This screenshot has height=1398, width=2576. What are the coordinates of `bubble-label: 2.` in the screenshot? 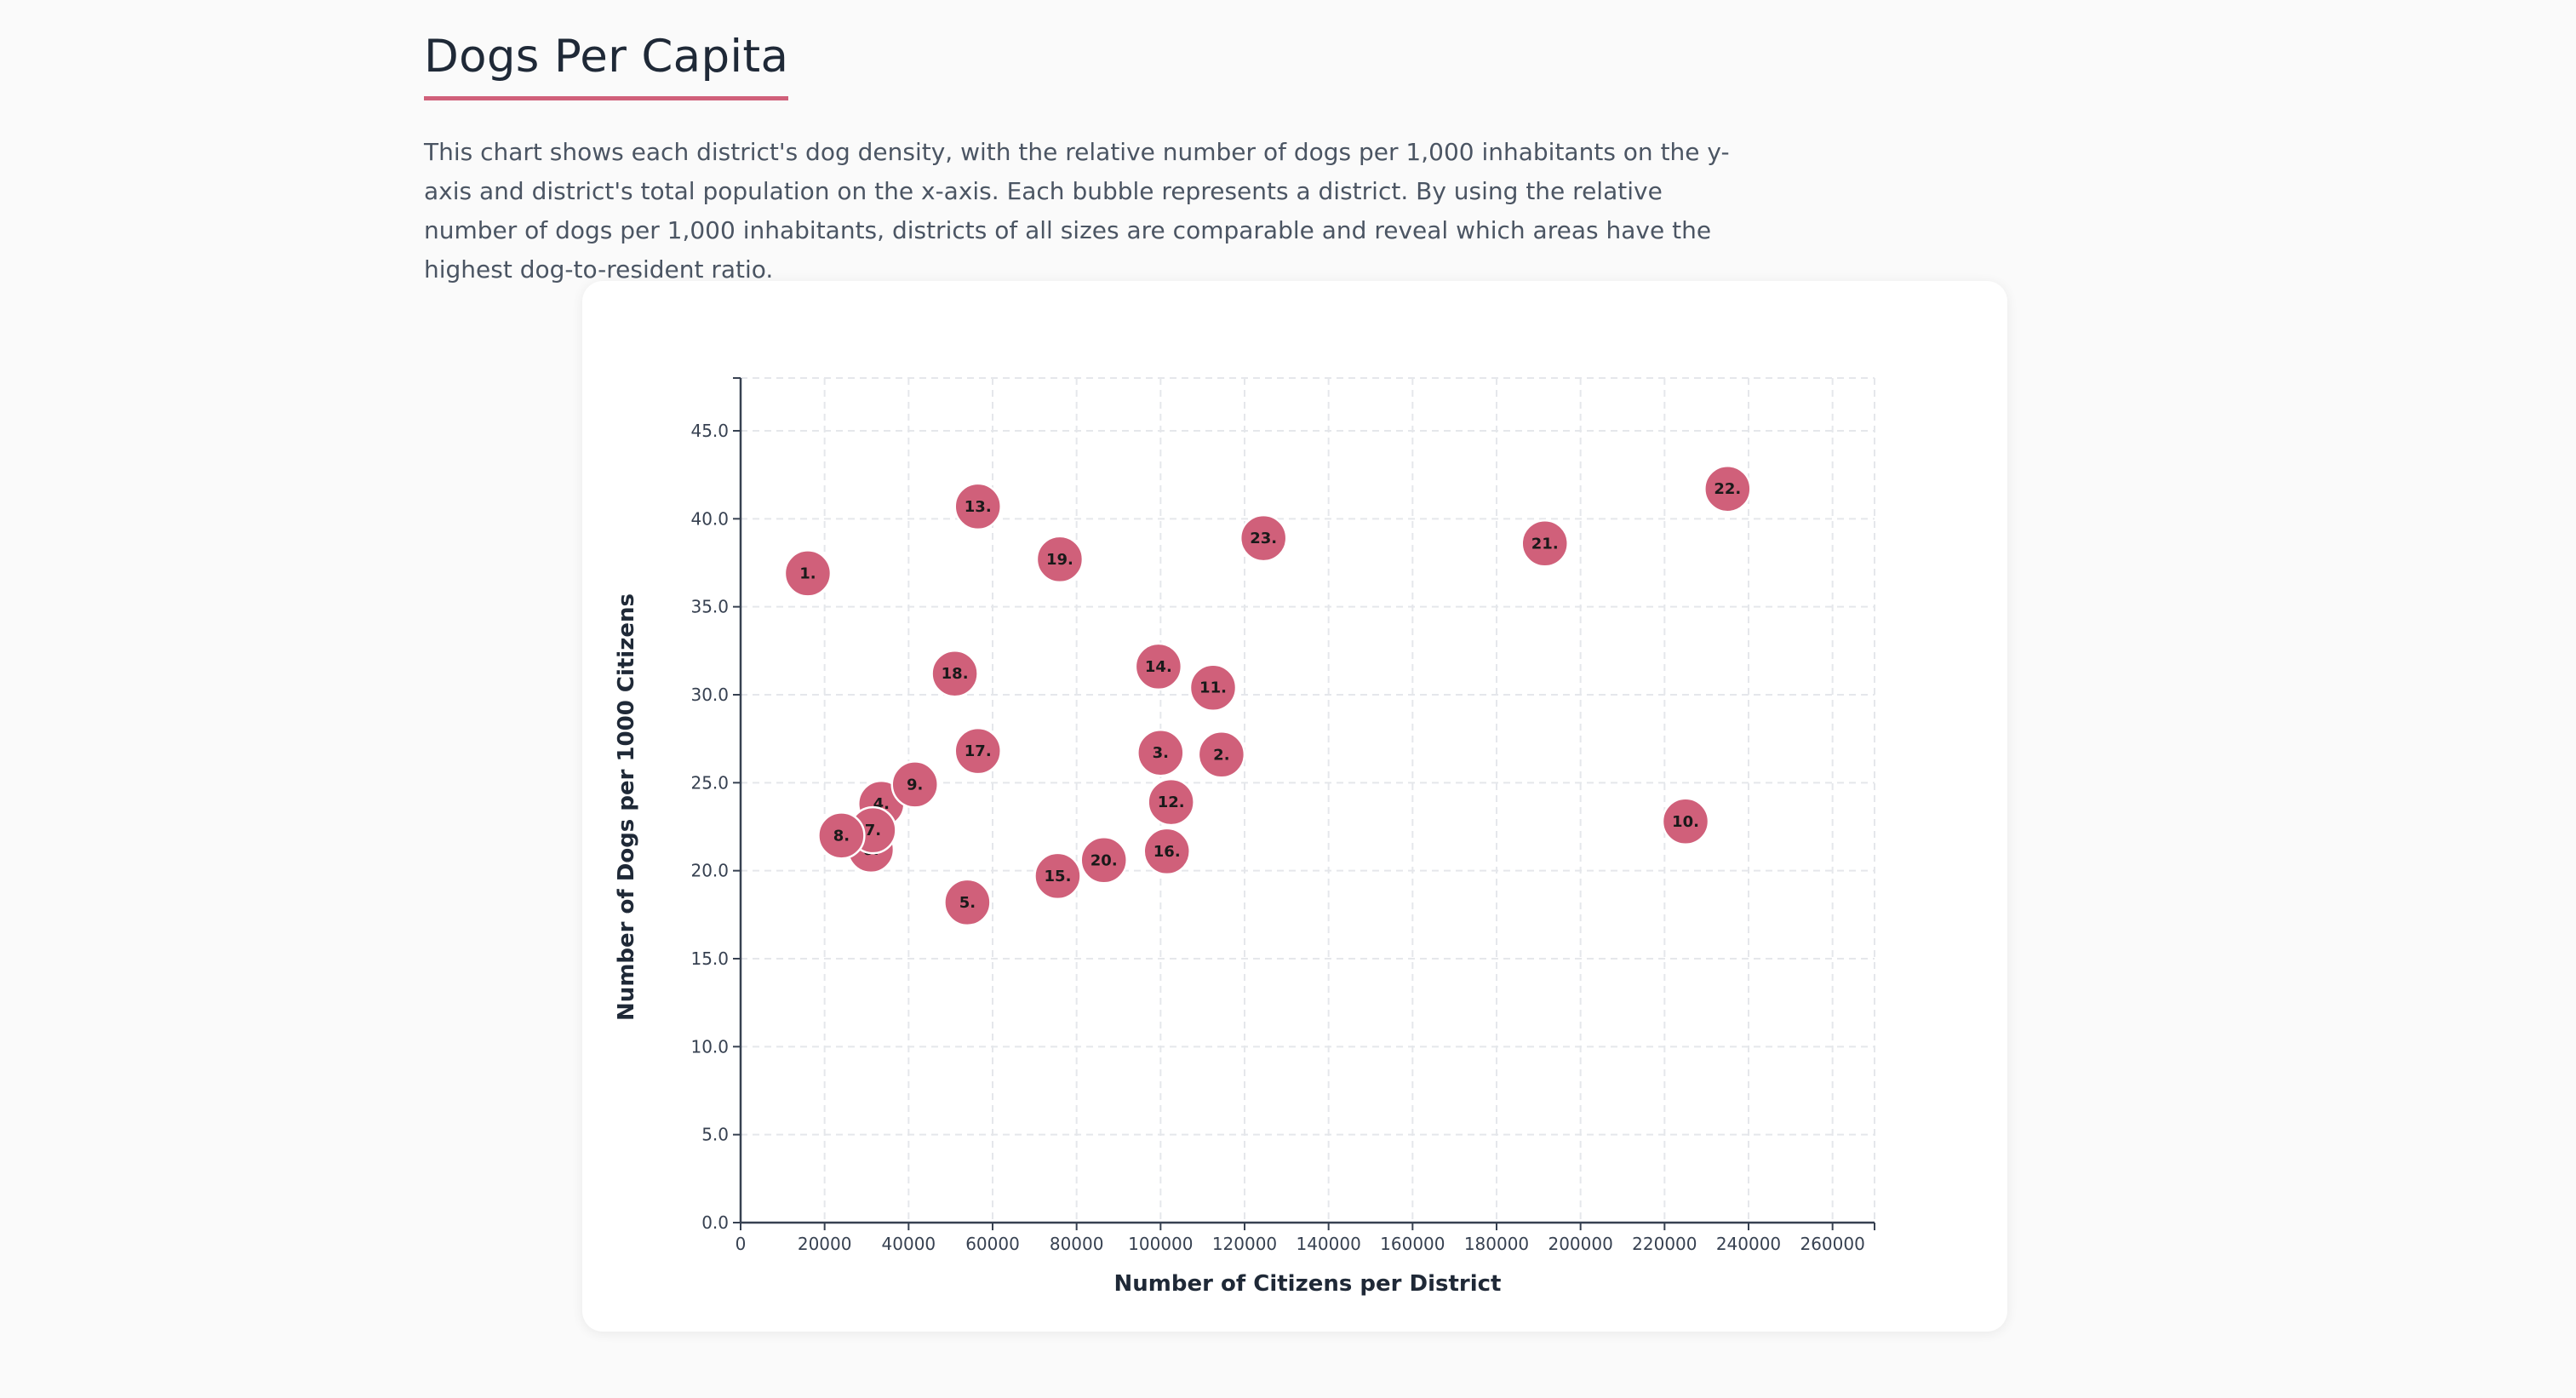 It's located at (1221, 755).